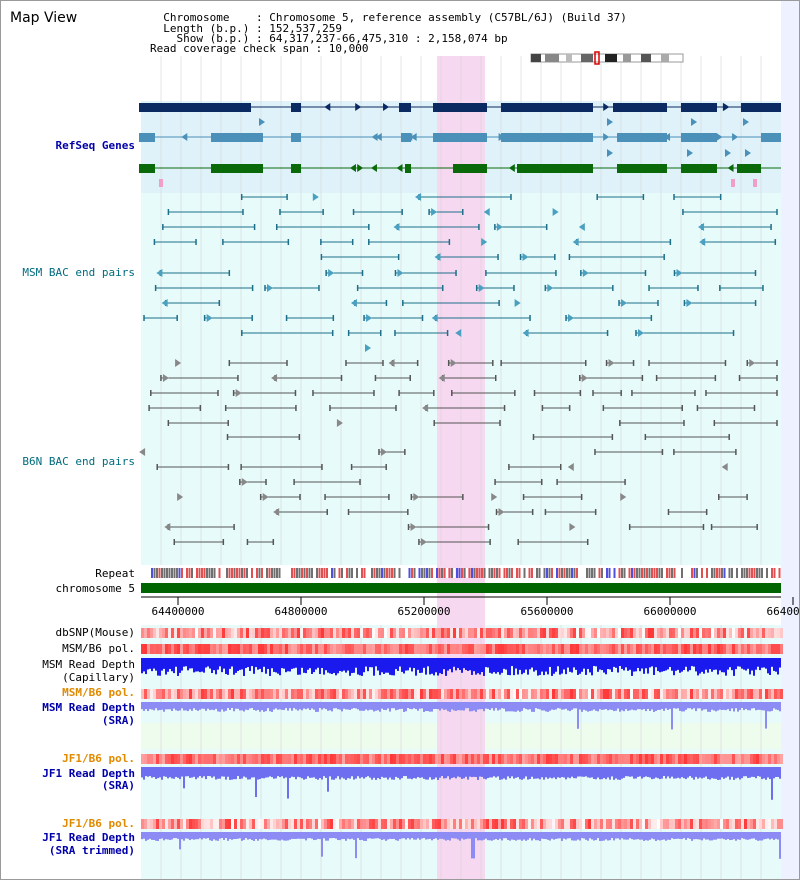 The width and height of the screenshot is (800, 880). Describe the element at coordinates (622, 107) in the screenshot. I see `gene-strand-arrow` at that location.